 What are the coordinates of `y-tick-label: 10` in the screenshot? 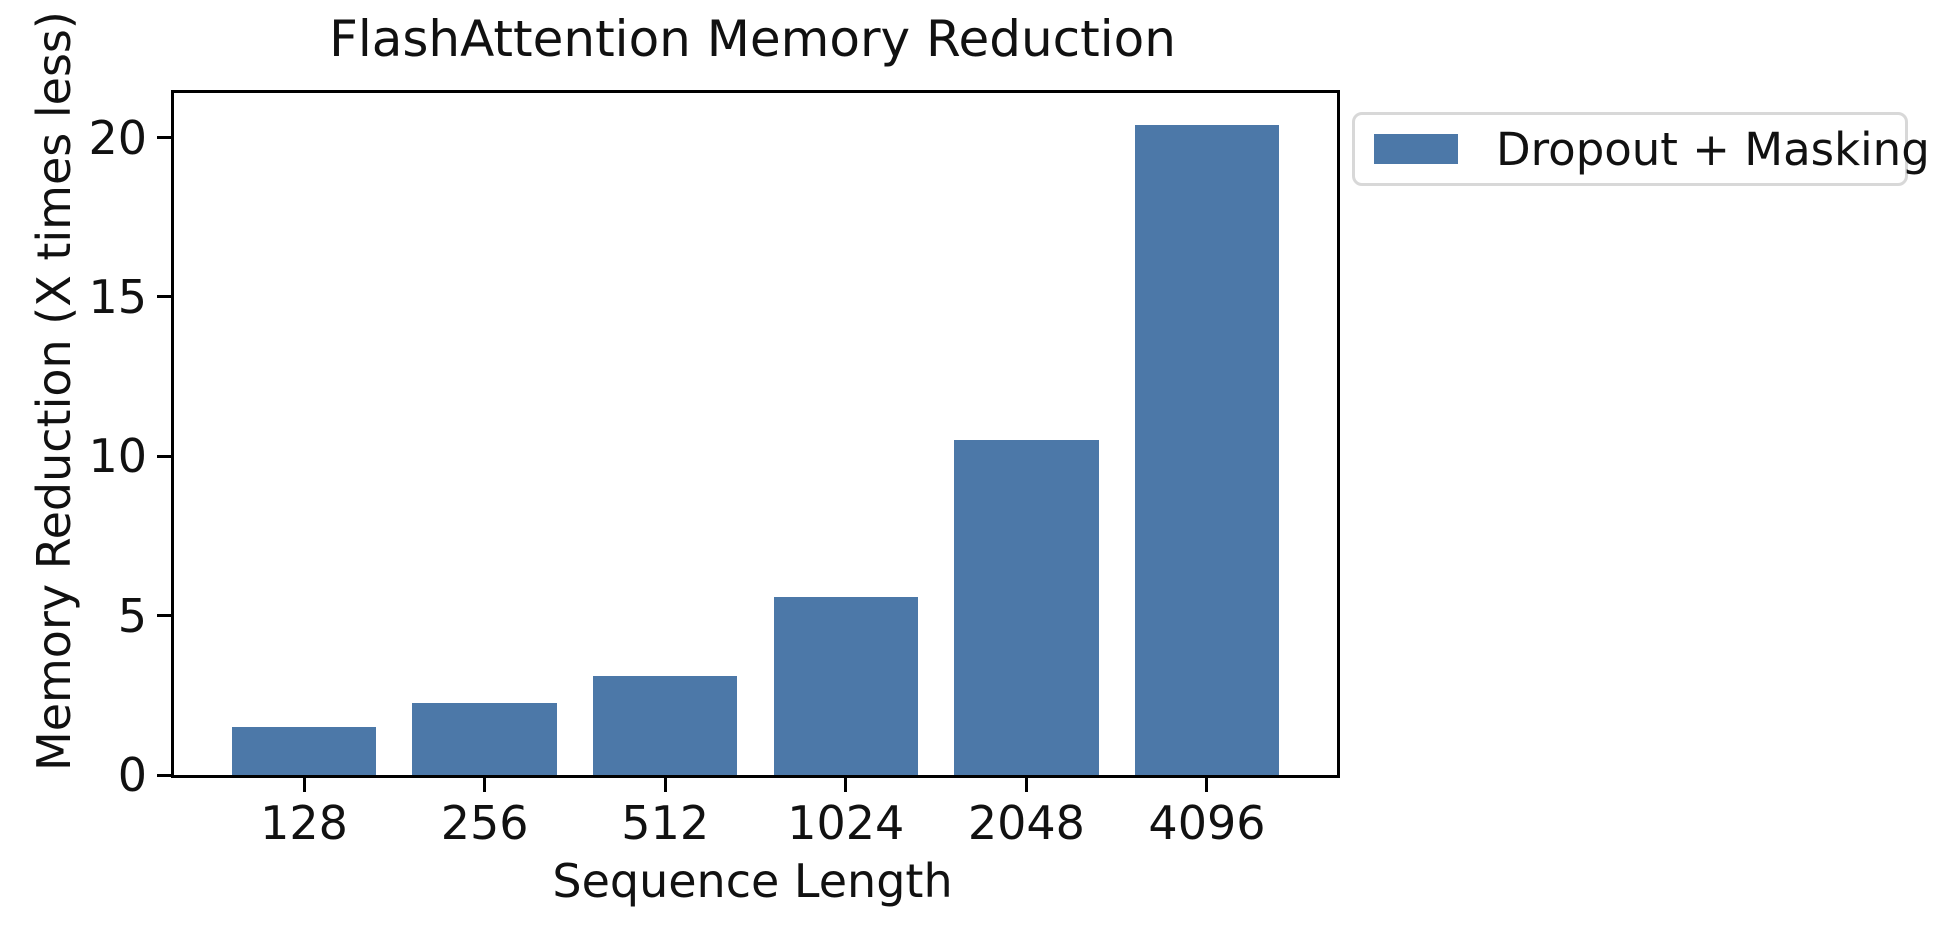 It's located at (117, 456).